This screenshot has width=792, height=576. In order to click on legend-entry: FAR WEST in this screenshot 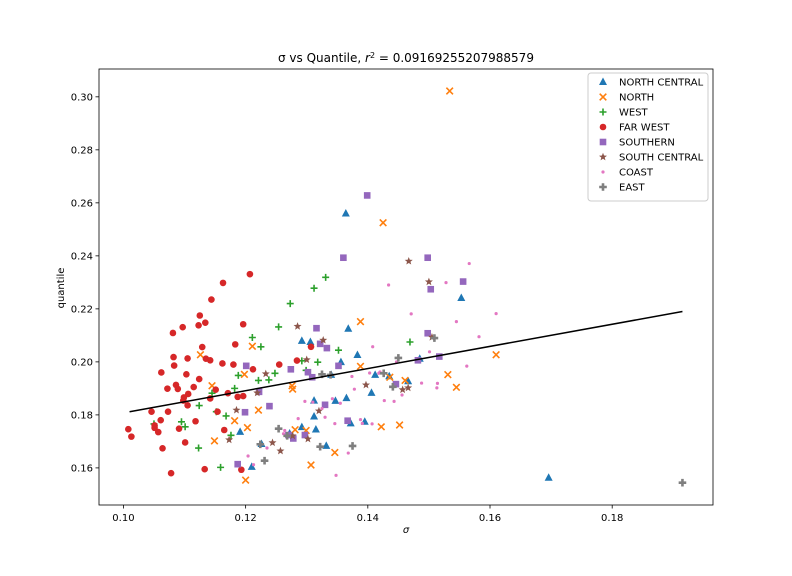, I will do `click(644, 128)`.